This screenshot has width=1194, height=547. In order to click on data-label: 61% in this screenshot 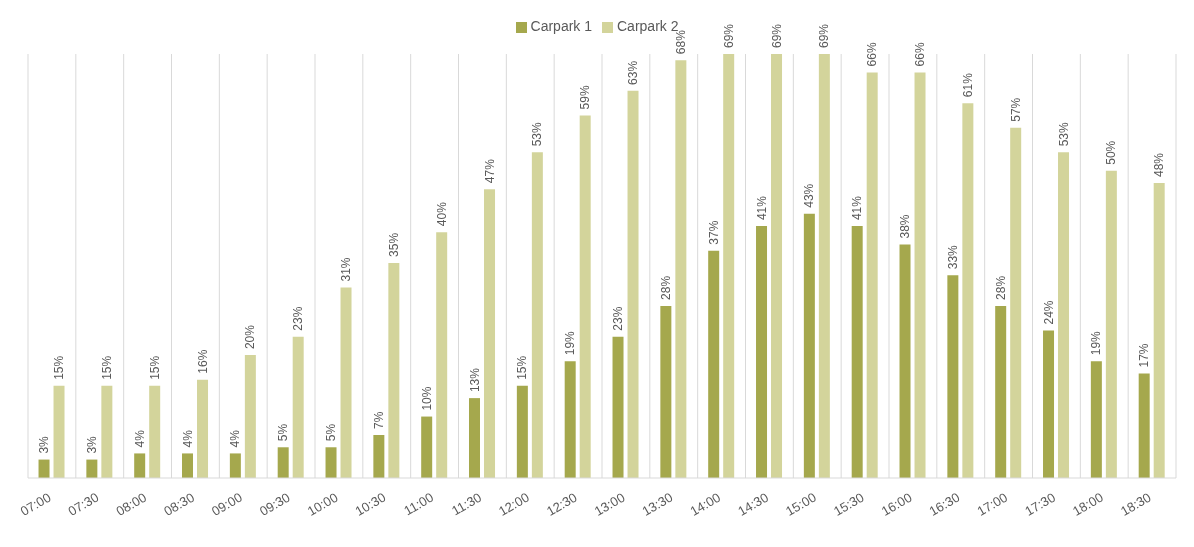, I will do `click(967, 85)`.